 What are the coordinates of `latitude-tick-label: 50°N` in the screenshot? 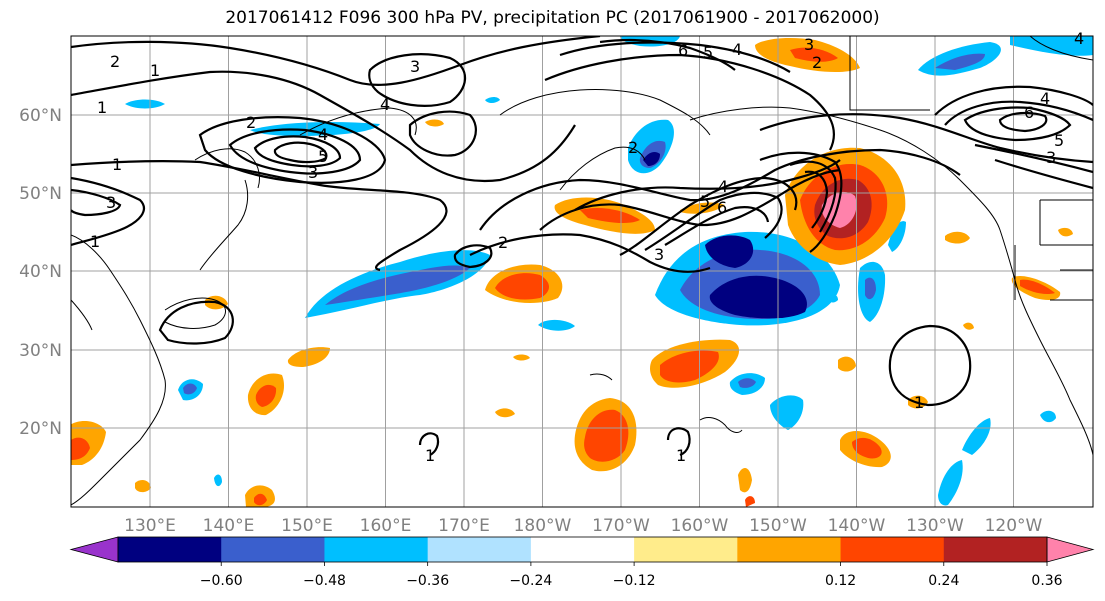 It's located at (40, 194).